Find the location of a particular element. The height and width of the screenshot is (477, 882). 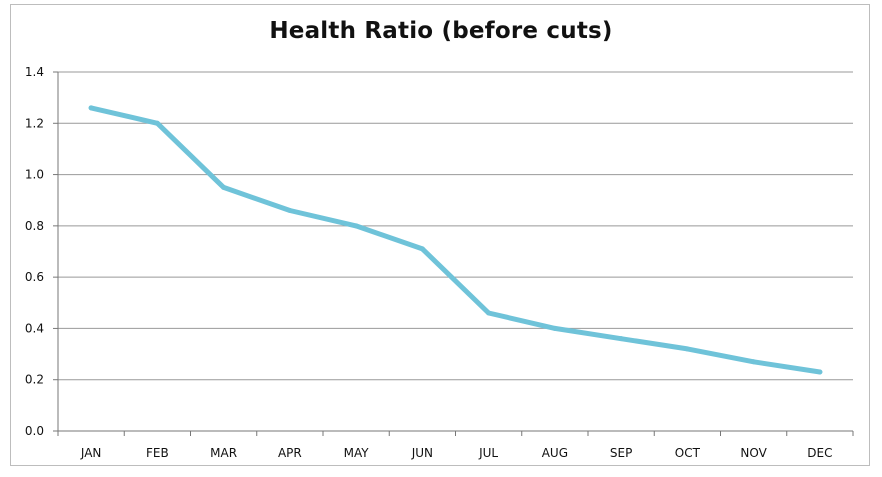

y-tick-label: 0.4 is located at coordinates (34, 328).